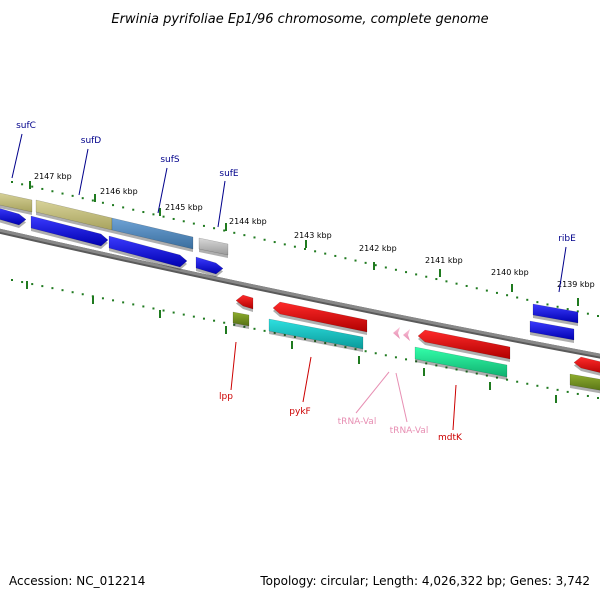 The width and height of the screenshot is (600, 600). What do you see at coordinates (184, 207) in the screenshot?
I see `tick-label: 2145 kbp` at bounding box center [184, 207].